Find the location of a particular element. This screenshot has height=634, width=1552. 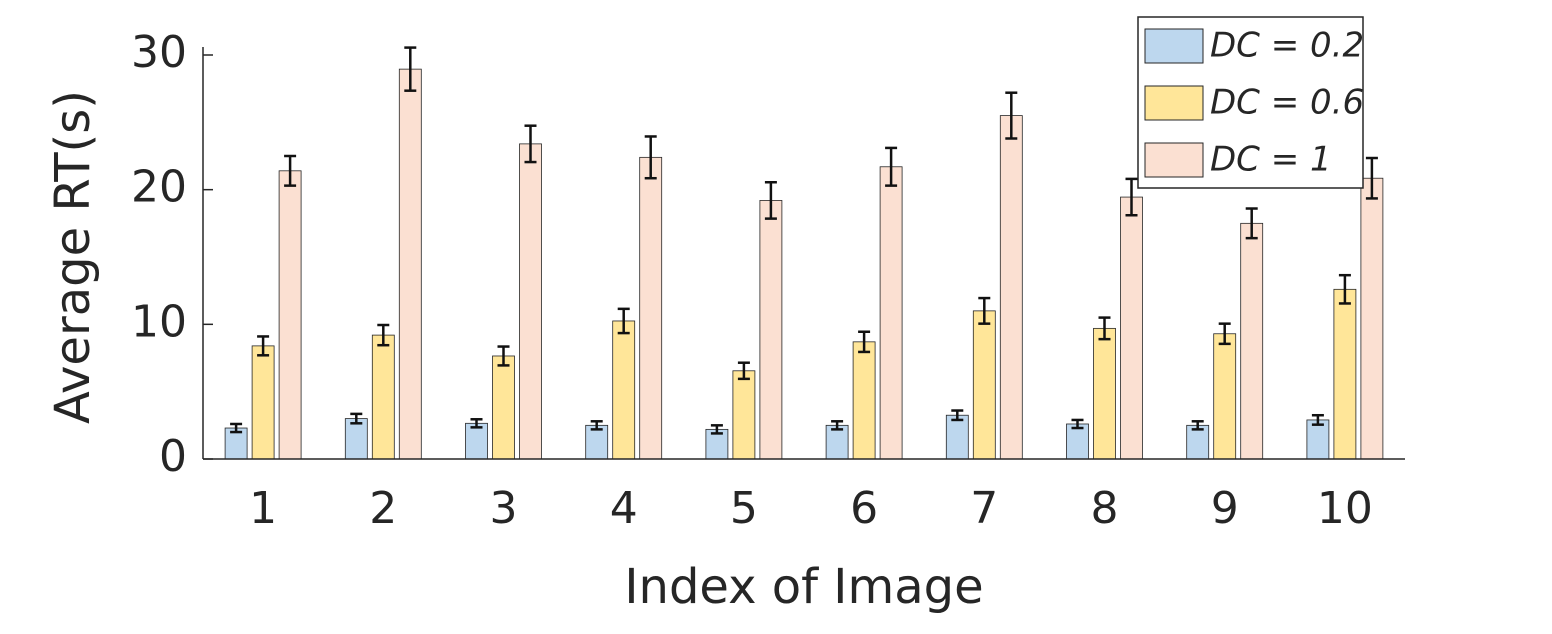

y-tick-label: 10 is located at coordinates (159, 321).